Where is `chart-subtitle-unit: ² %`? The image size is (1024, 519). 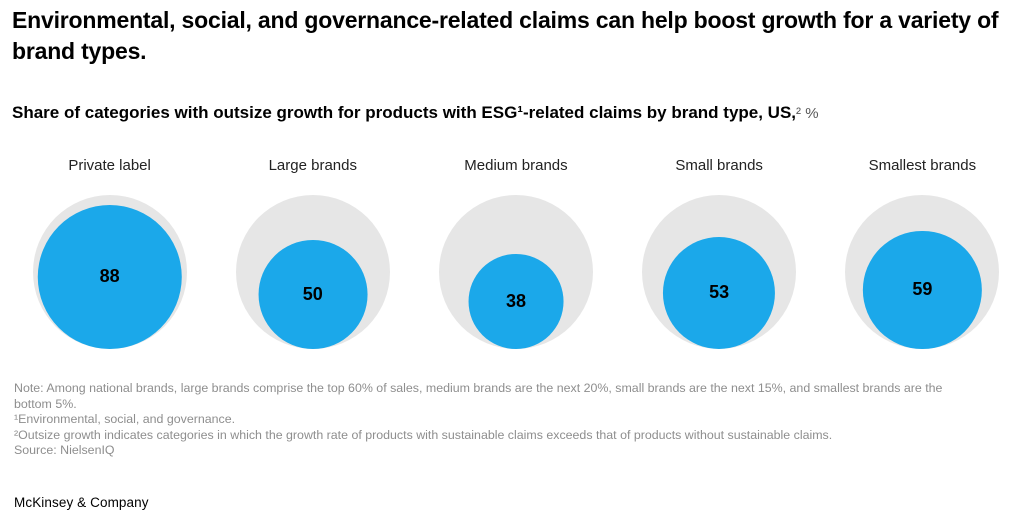
chart-subtitle-unit: ² % is located at coordinates (807, 113).